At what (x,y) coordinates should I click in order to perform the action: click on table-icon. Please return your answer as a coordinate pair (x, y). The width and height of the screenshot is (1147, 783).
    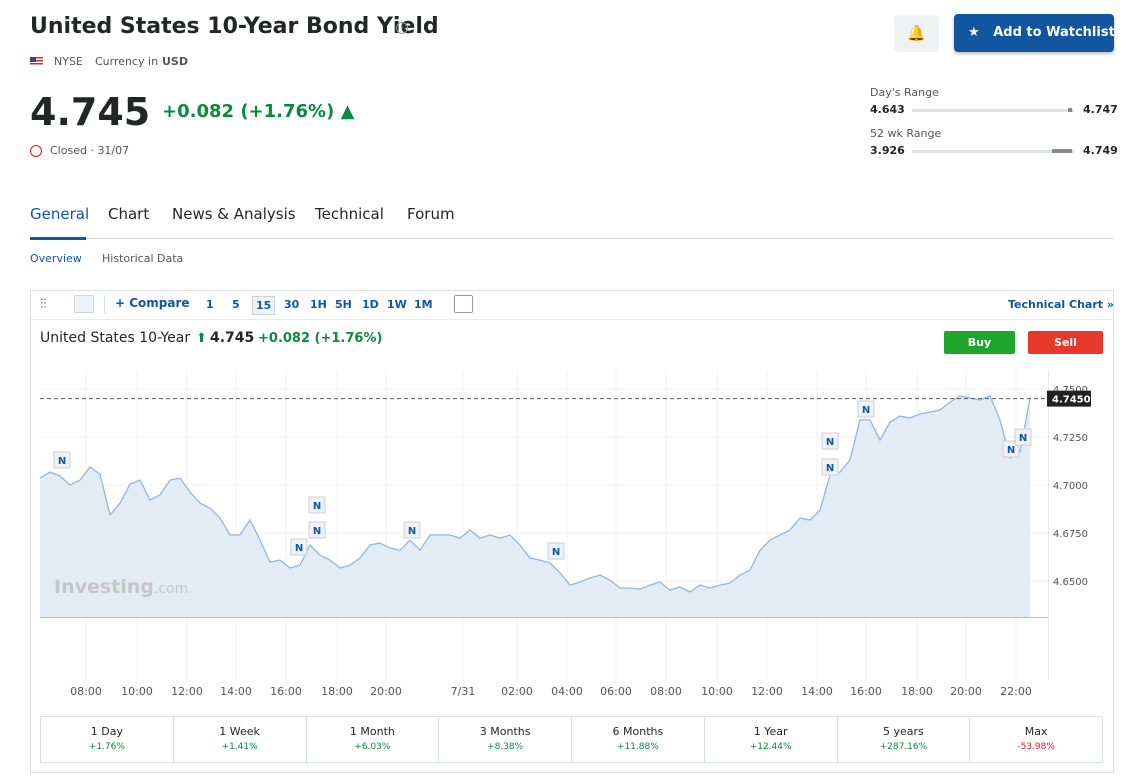
    Looking at the image, I should click on (463, 304).